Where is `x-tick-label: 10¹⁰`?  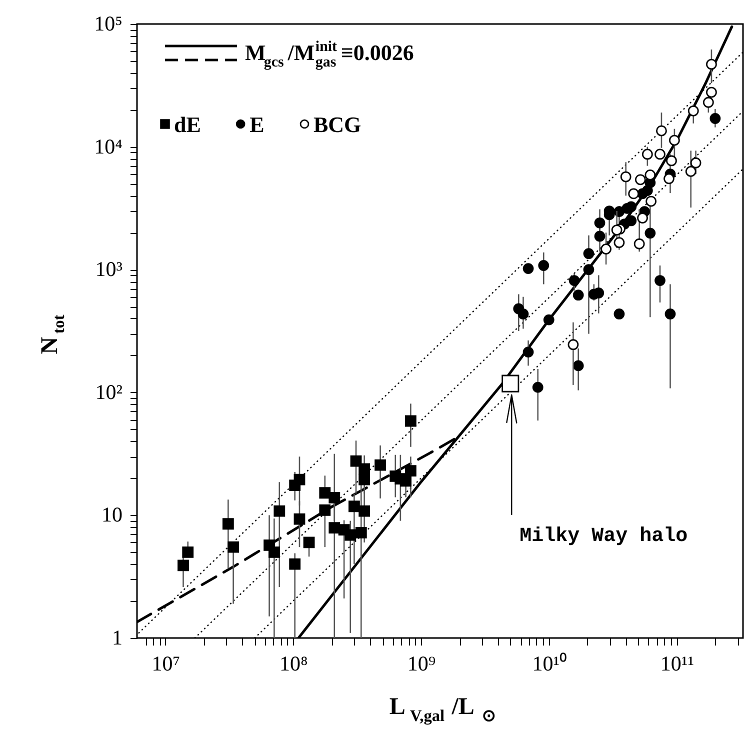
x-tick-label: 10¹⁰ is located at coordinates (549, 664).